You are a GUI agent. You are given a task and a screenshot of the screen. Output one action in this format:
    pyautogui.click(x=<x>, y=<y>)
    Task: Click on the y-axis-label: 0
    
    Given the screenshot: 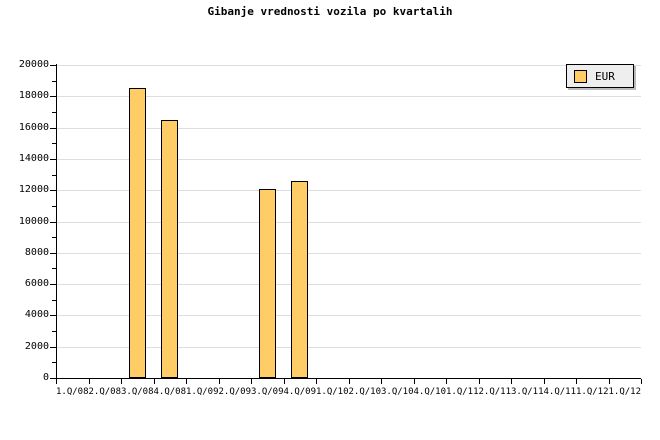 What is the action you would take?
    pyautogui.click(x=45, y=377)
    